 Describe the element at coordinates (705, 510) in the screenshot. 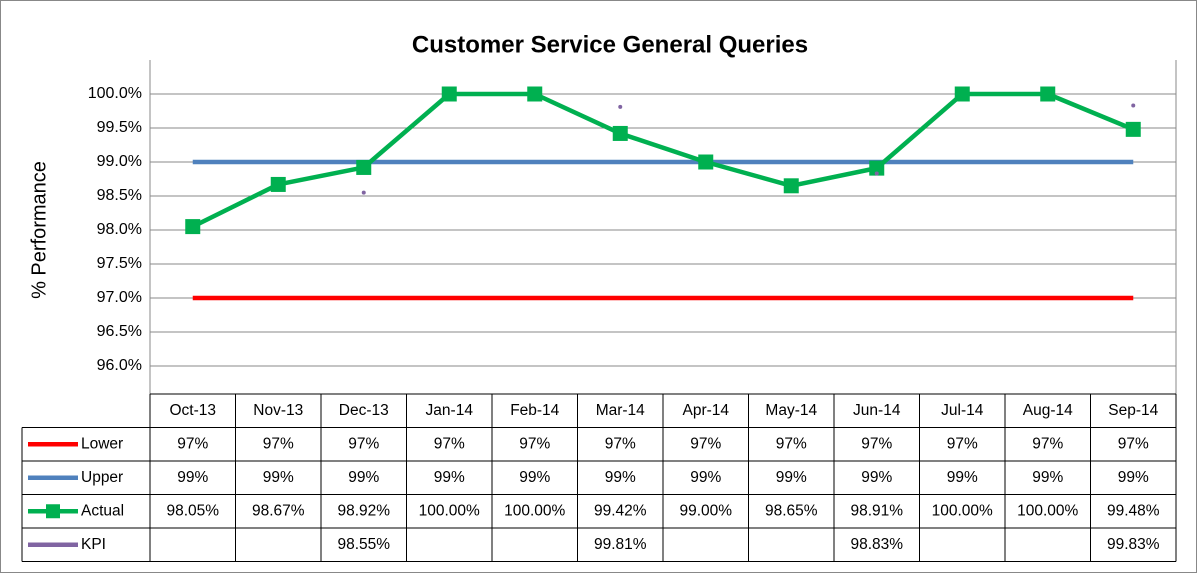

I see `table-value: 99.00%` at that location.